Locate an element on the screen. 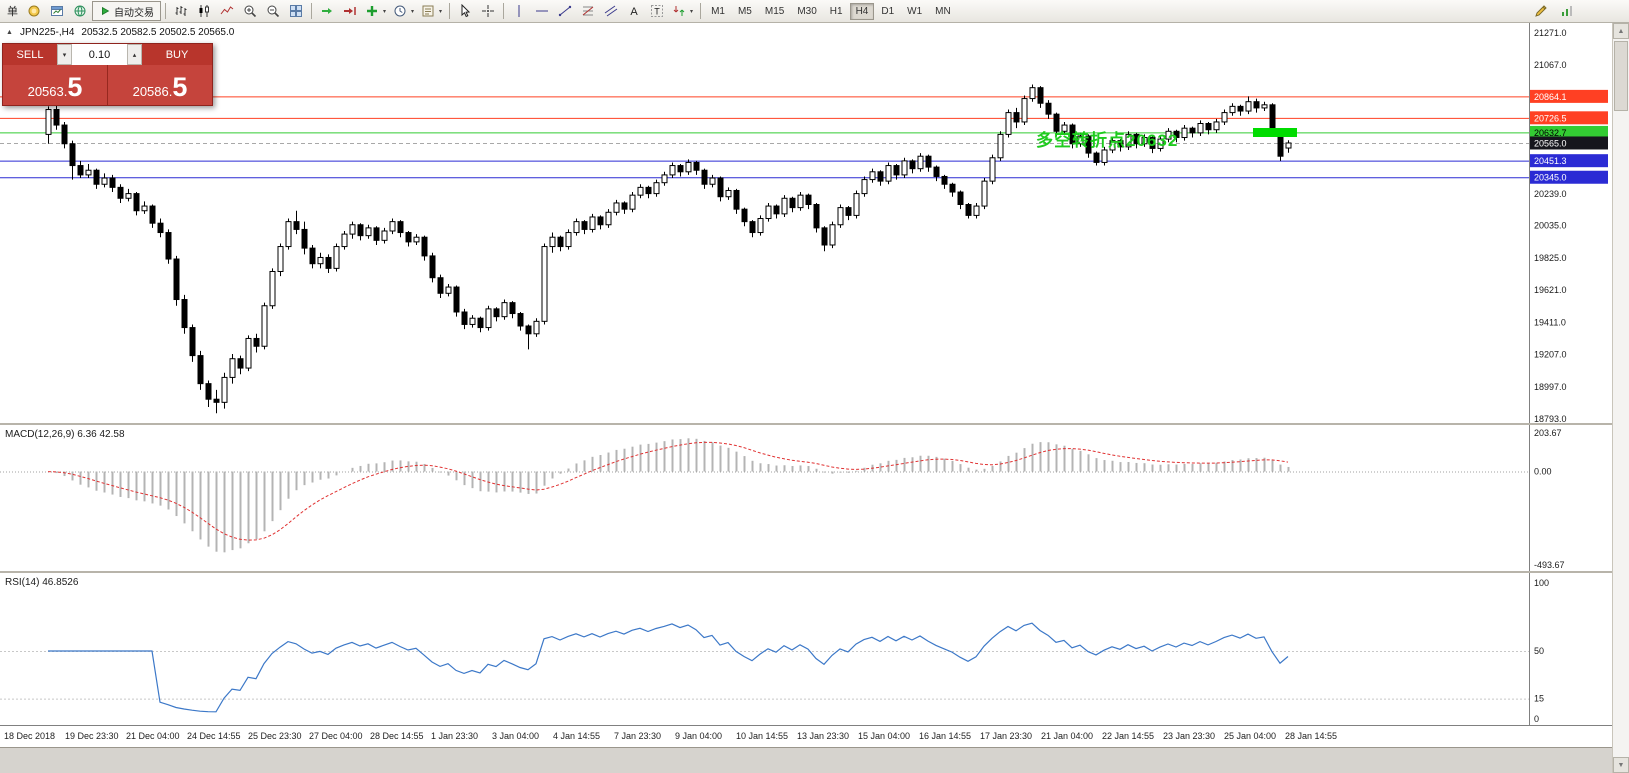 The height and width of the screenshot is (773, 1629). arrows-tool-button: ▾ is located at coordinates (682, 11).